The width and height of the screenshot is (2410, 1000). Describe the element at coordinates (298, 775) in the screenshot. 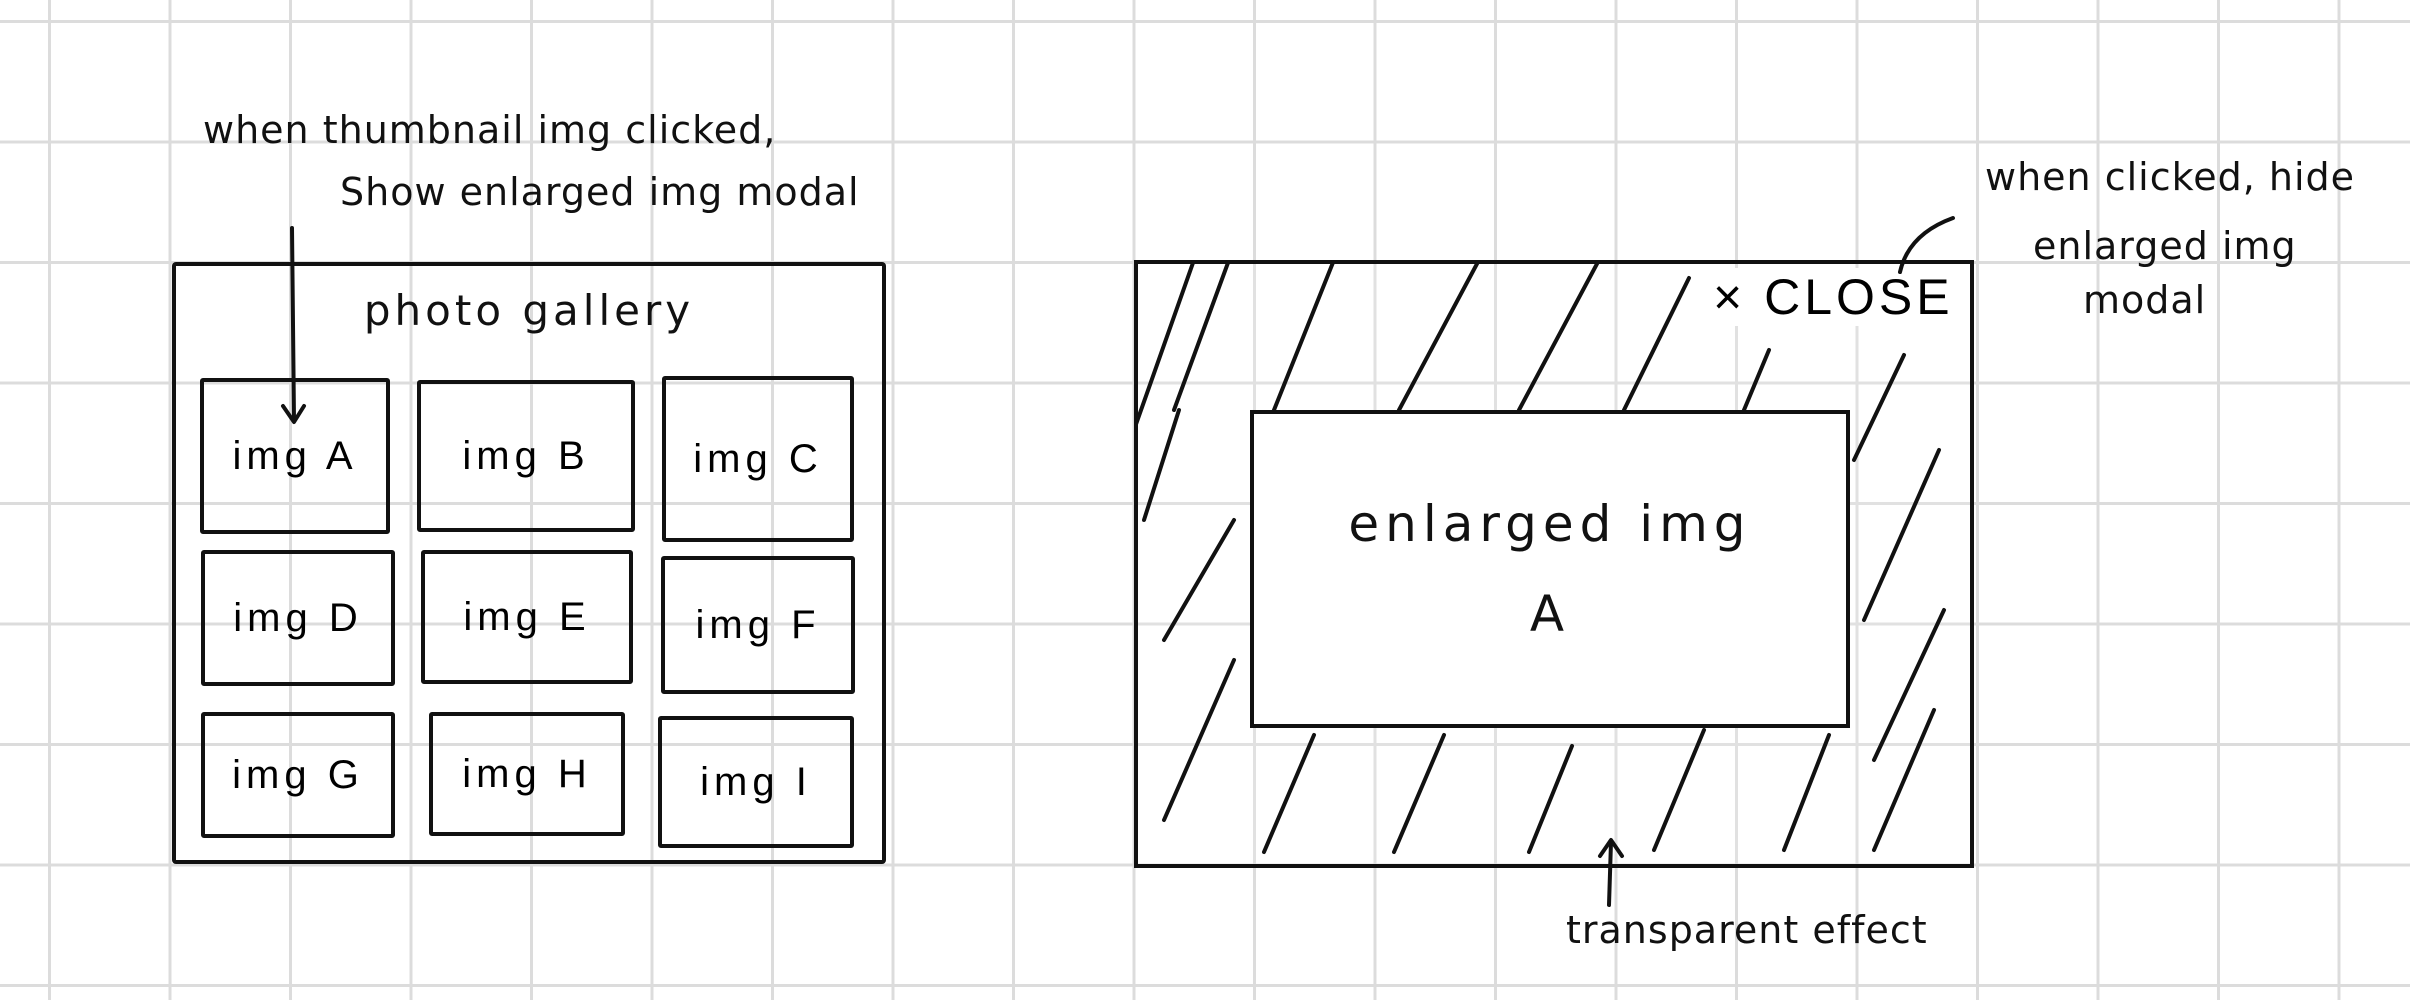

I see `thumbnail-img-g: img G` at that location.